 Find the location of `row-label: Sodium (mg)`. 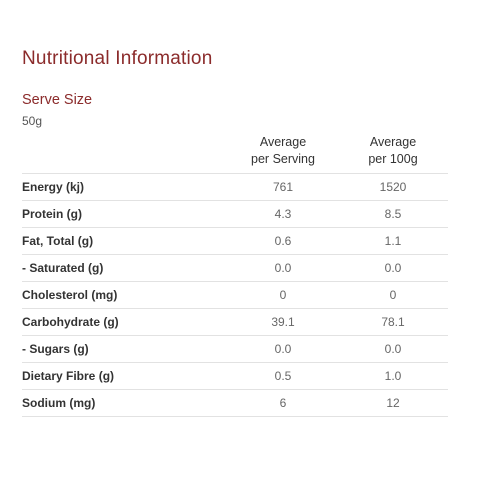

row-label: Sodium (mg) is located at coordinates (125, 403).